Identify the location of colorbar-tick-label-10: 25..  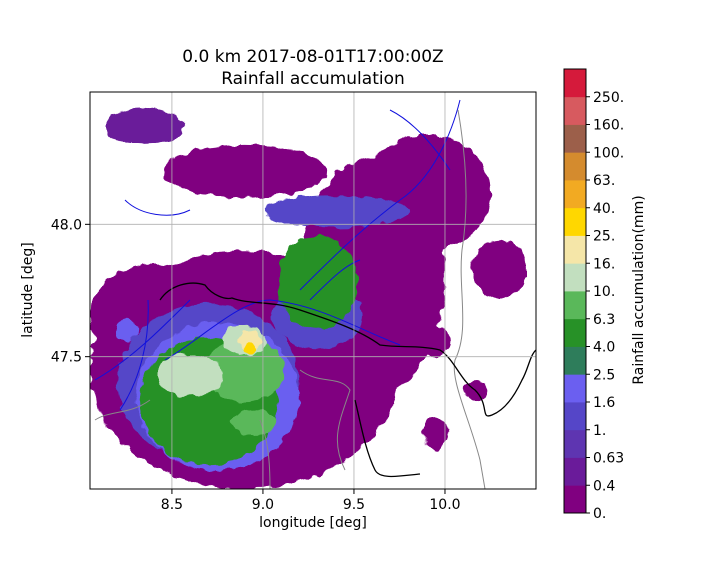
(604, 237).